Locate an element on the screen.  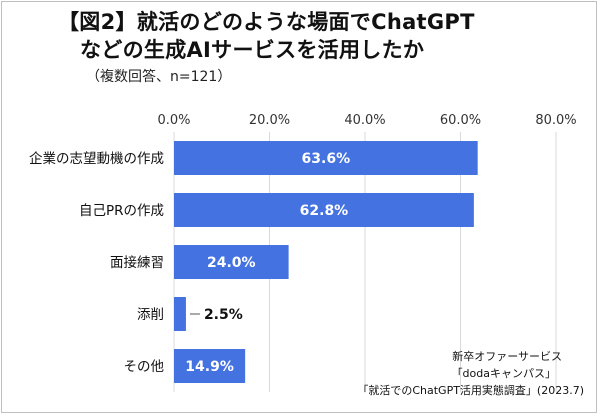
x-tick-label: 60.0% is located at coordinates (460, 120).